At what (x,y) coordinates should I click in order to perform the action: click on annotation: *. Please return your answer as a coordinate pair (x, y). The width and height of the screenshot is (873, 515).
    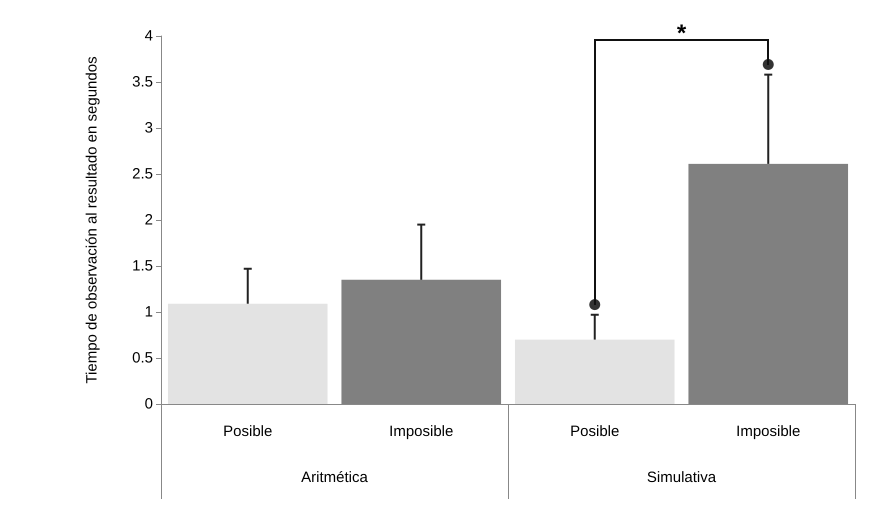
    Looking at the image, I should click on (681, 34).